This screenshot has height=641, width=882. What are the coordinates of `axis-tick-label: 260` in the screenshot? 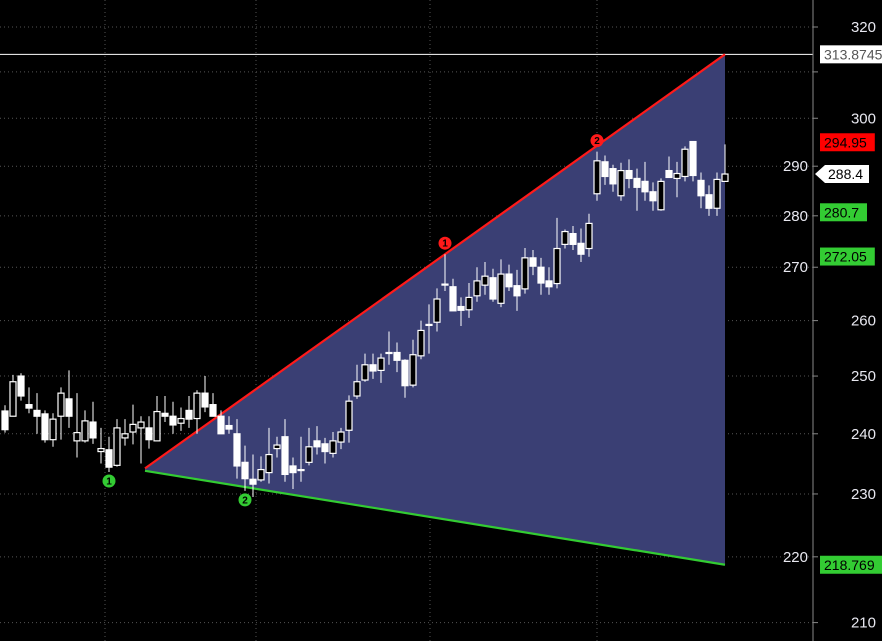 It's located at (863, 321).